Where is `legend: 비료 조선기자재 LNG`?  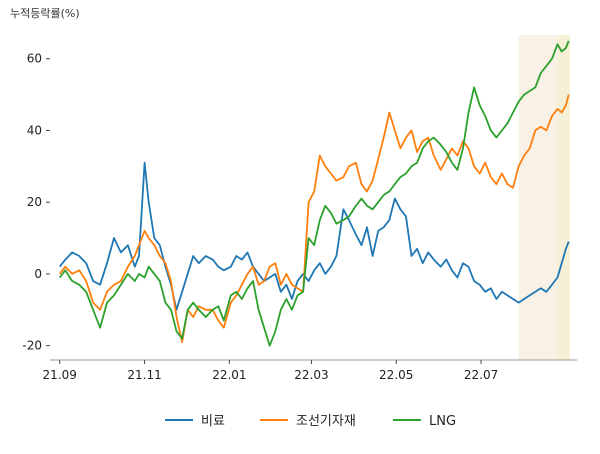
legend: 비료 조선기자재 LNG is located at coordinates (310, 421).